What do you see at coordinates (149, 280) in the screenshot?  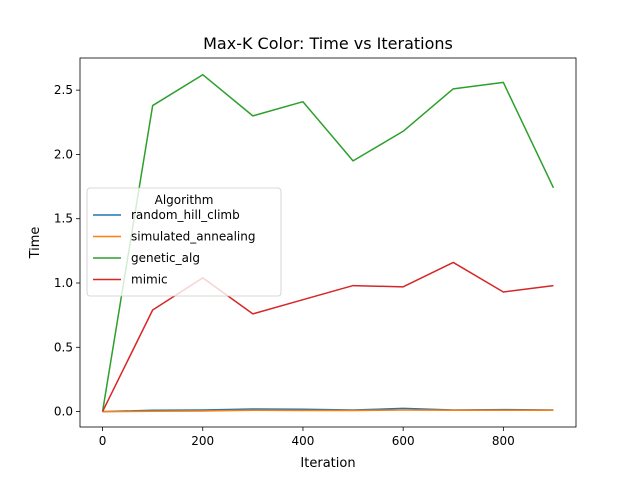 I see `legend-label-mimic: mimic` at bounding box center [149, 280].